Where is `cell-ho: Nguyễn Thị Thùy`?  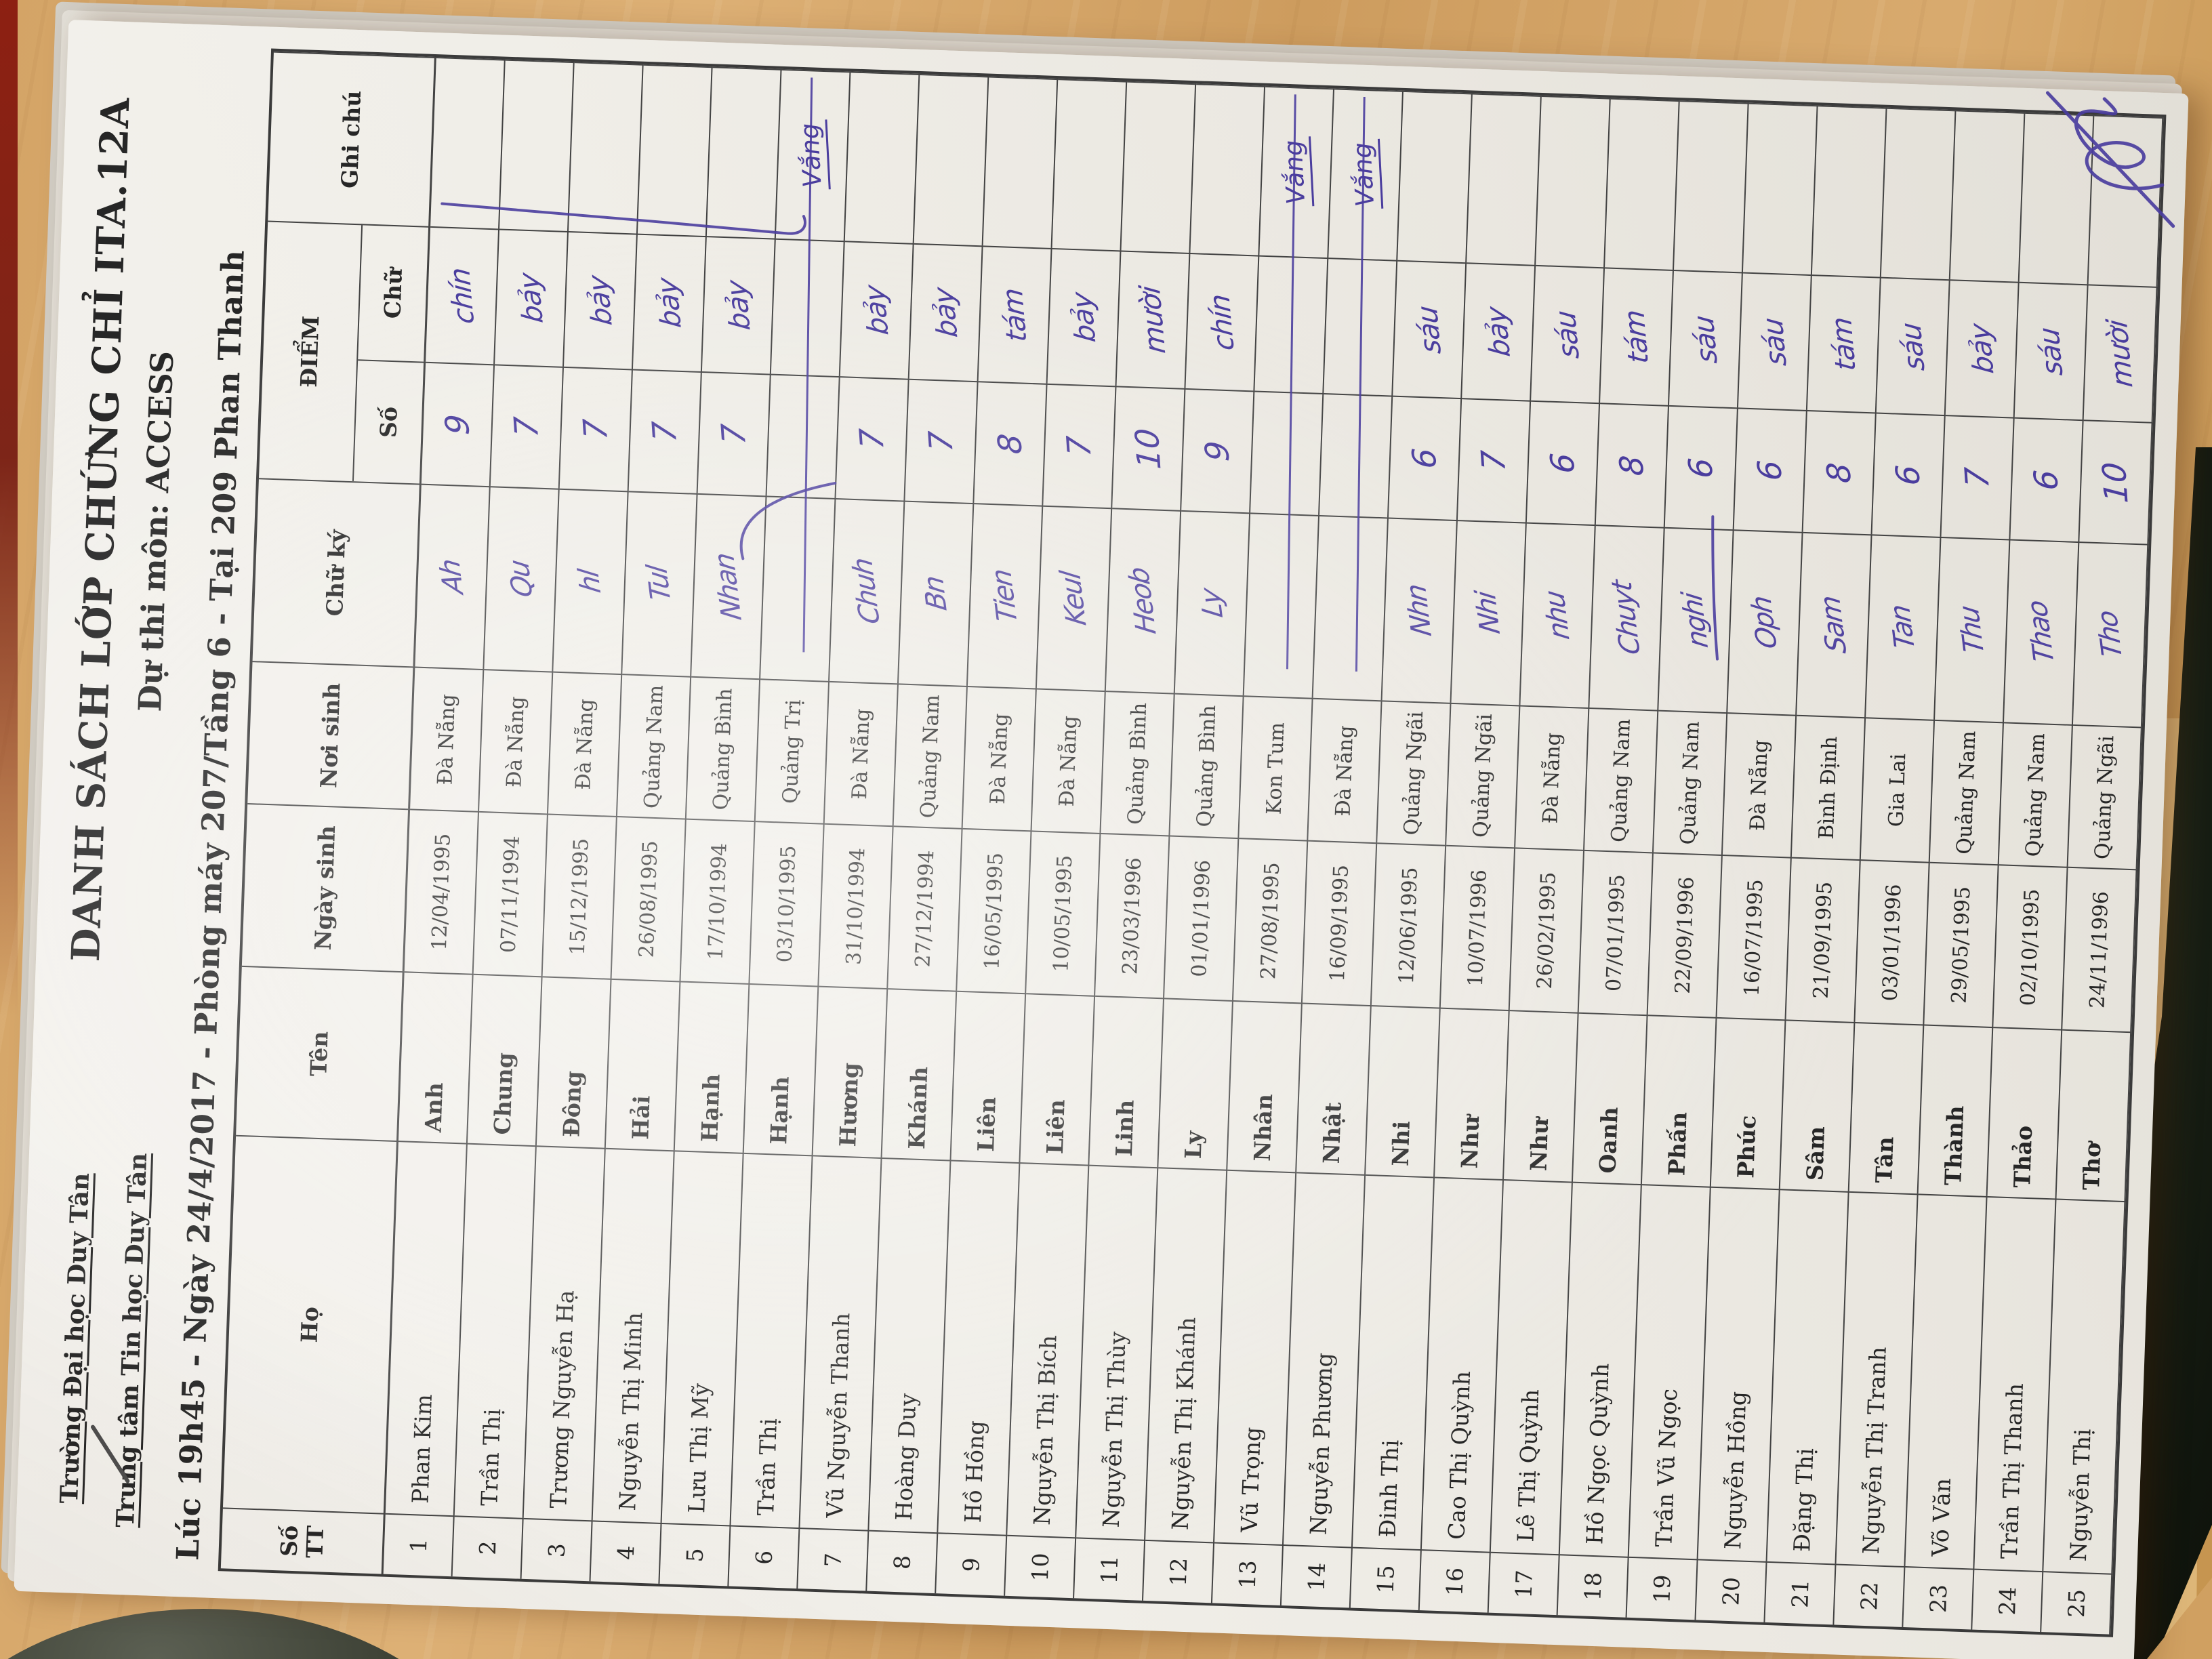
cell-ho: Nguyễn Thị Thùy is located at coordinates (1117, 1352).